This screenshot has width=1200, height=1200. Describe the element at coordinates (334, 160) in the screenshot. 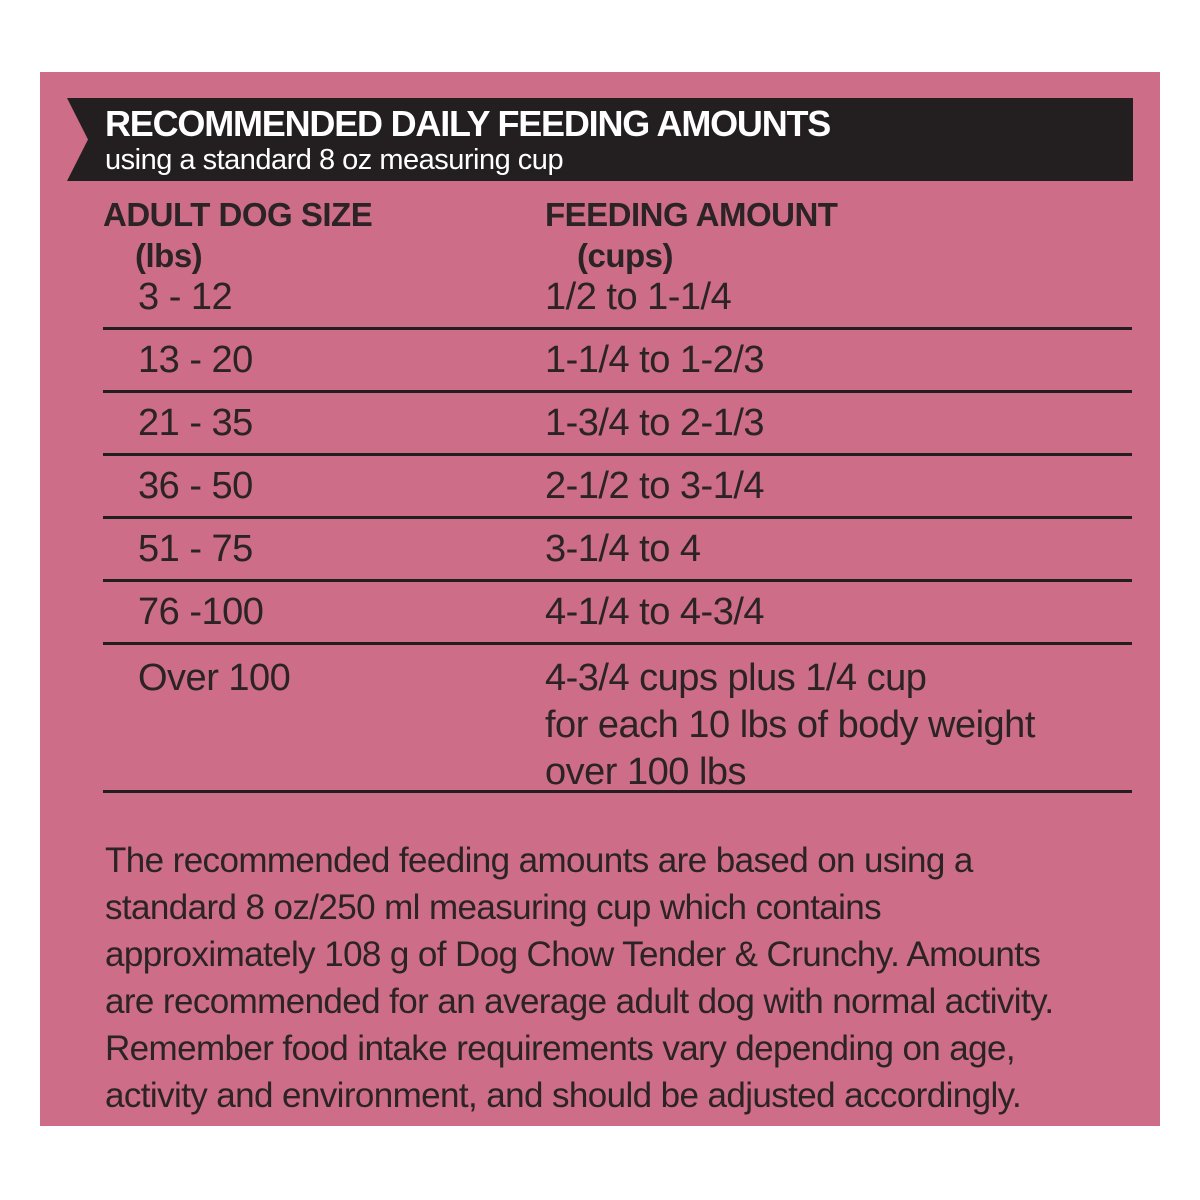

I see `page-subtitle: using a standard 8 oz measuring cup` at that location.